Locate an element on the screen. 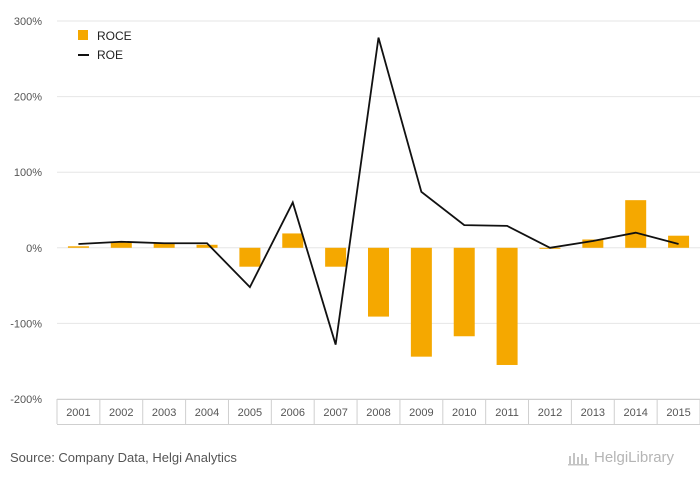 The height and width of the screenshot is (483, 700). legend: ROCE ROE is located at coordinates (105, 45).